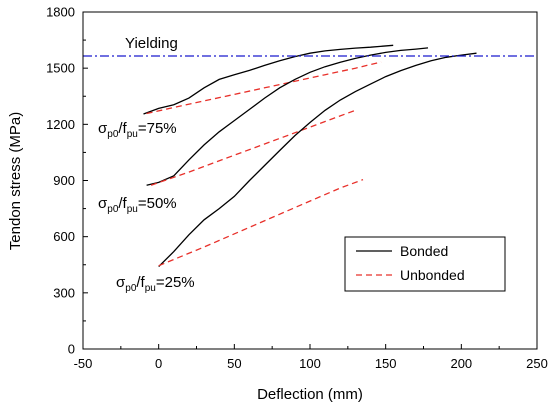 The height and width of the screenshot is (410, 550). I want to click on legend: Bonded Unbonded, so click(425, 264).